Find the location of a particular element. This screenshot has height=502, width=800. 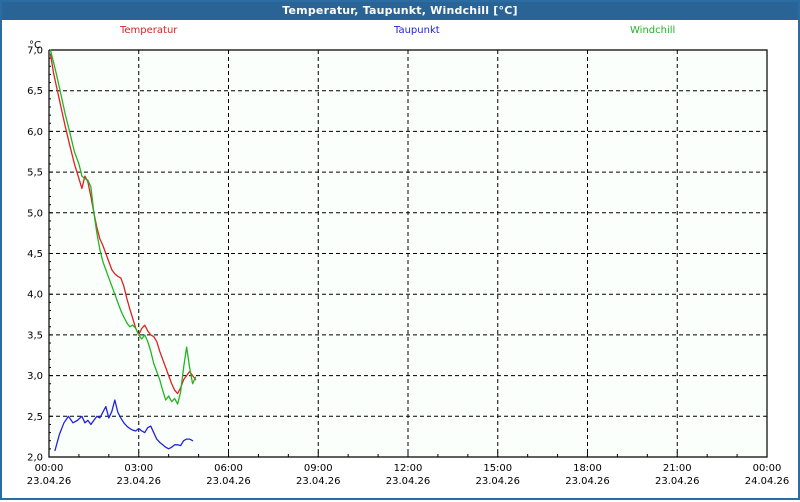

window-title-bar: Temperatur, Taupunkt, Windchill [°C] is located at coordinates (400, 11).